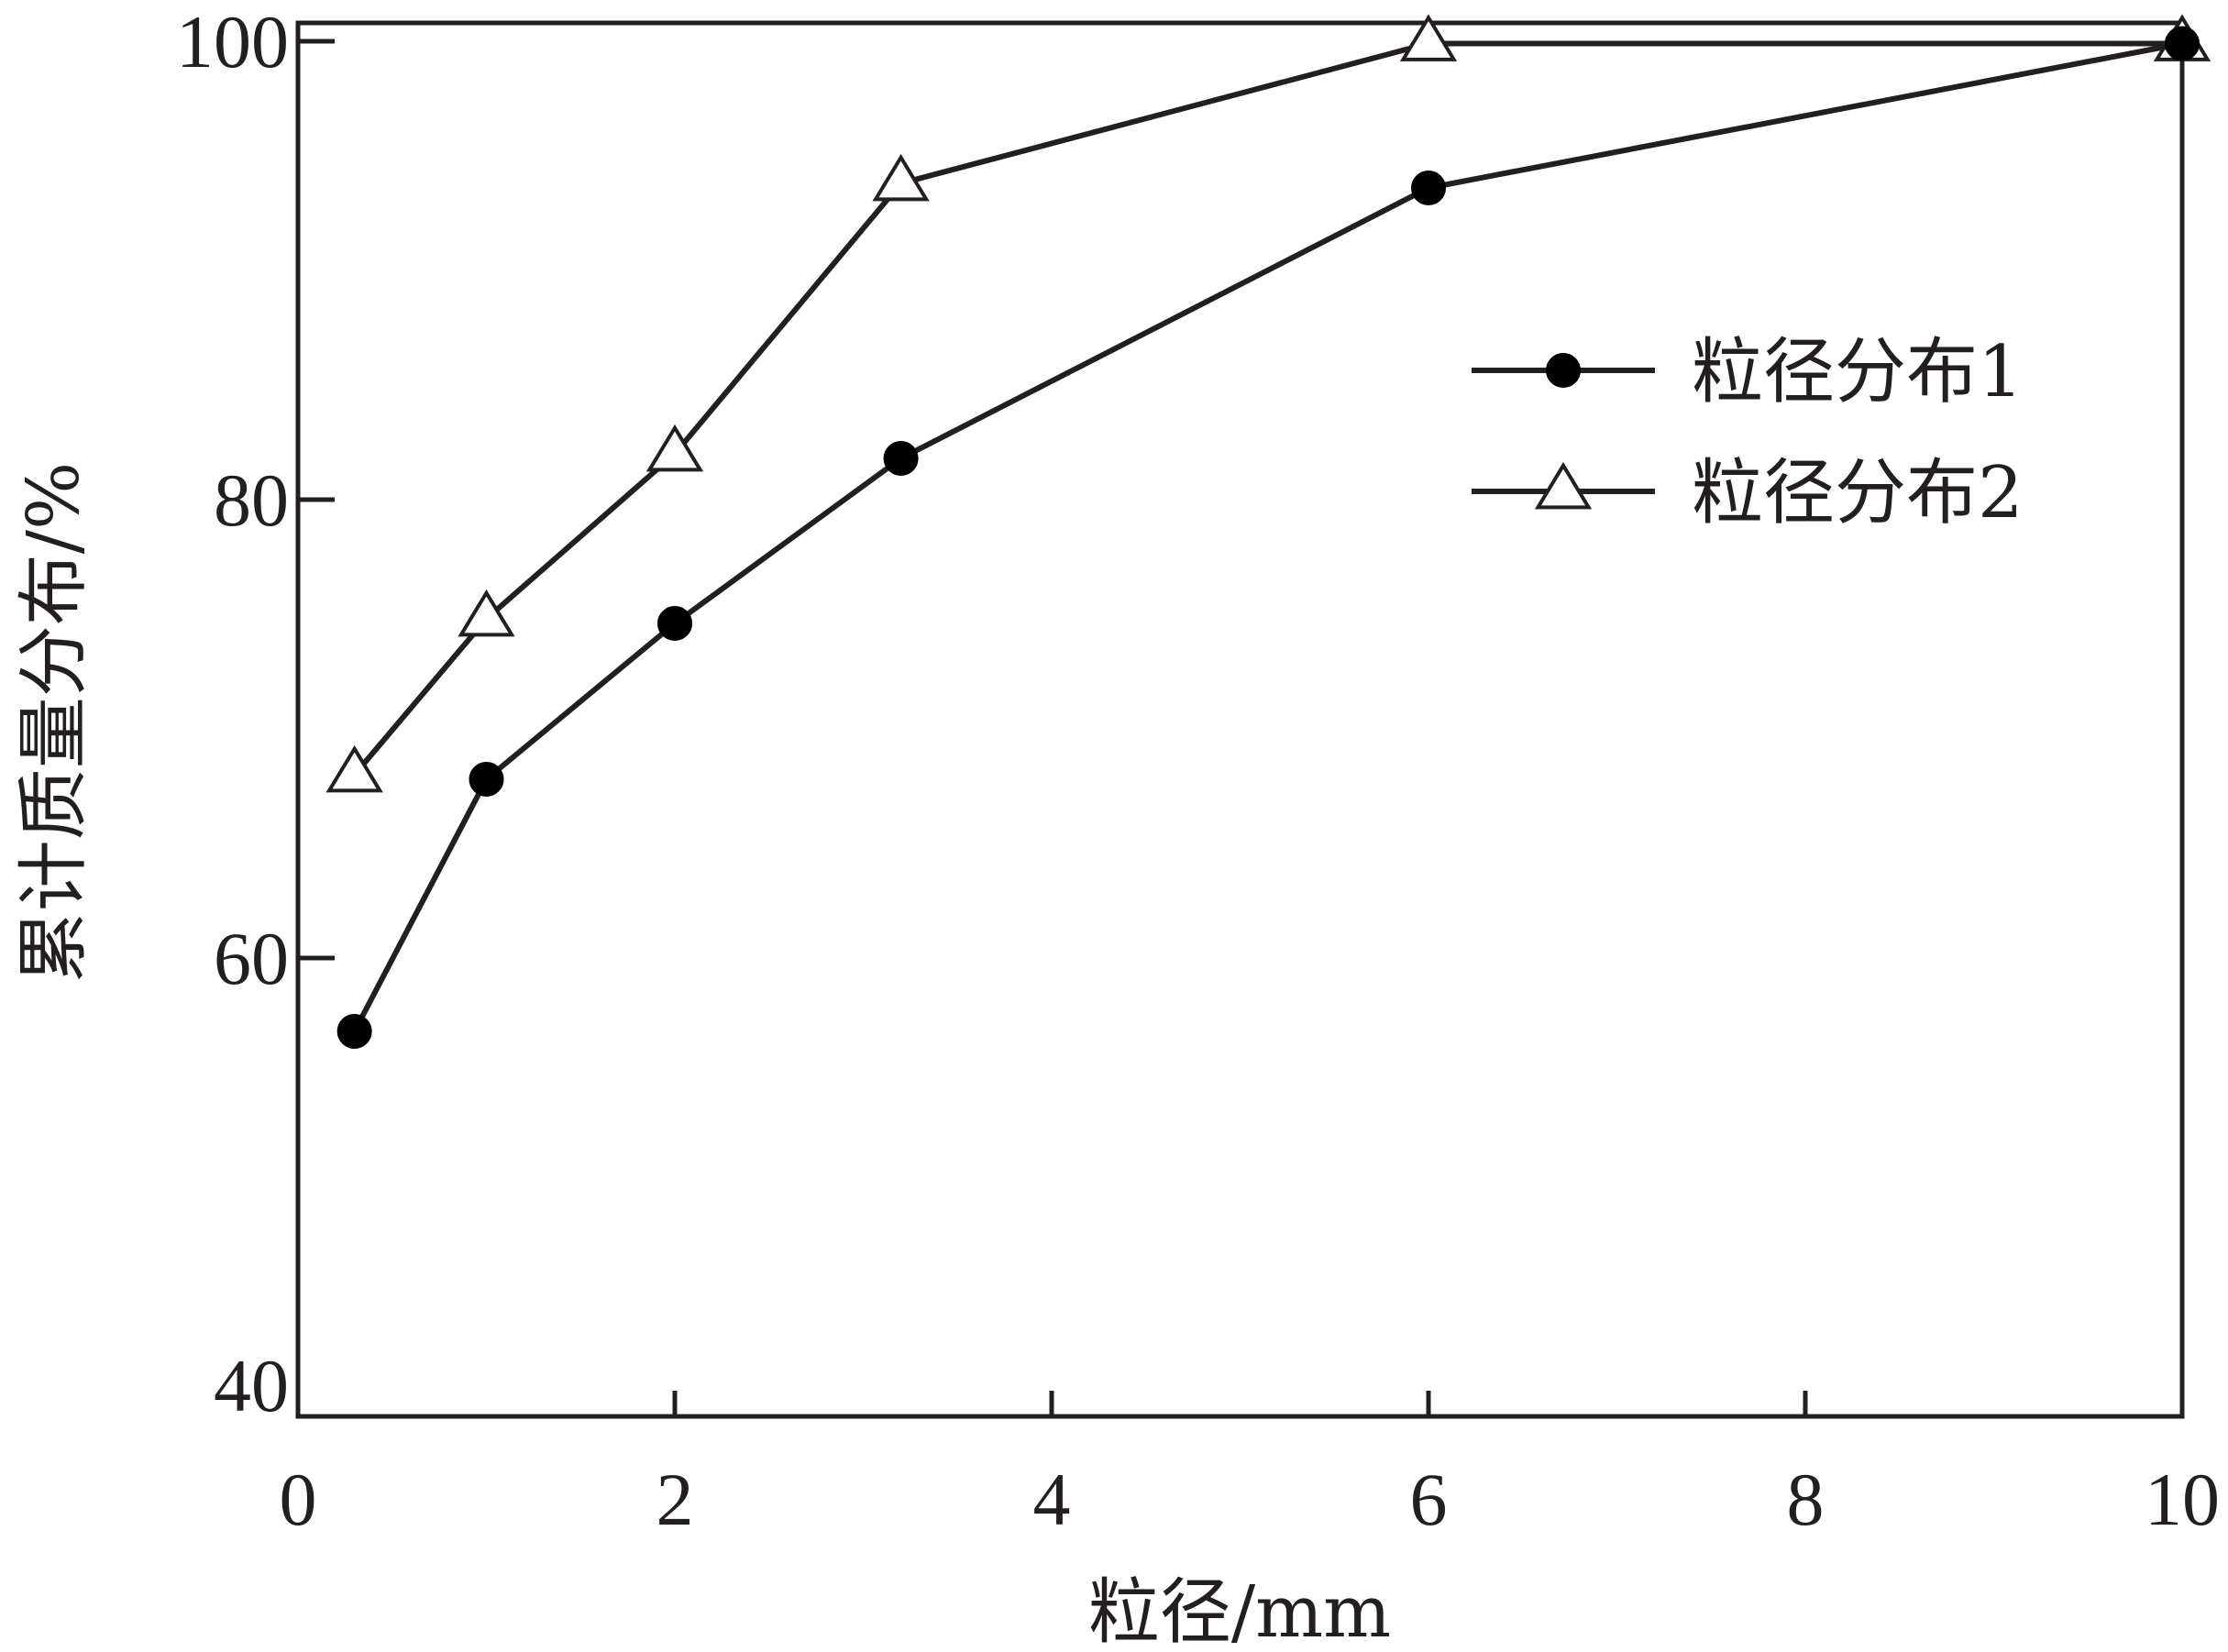 The height and width of the screenshot is (1652, 2228). Describe the element at coordinates (1858, 372) in the screenshot. I see `legend-label-1: 粒径分布1` at that location.